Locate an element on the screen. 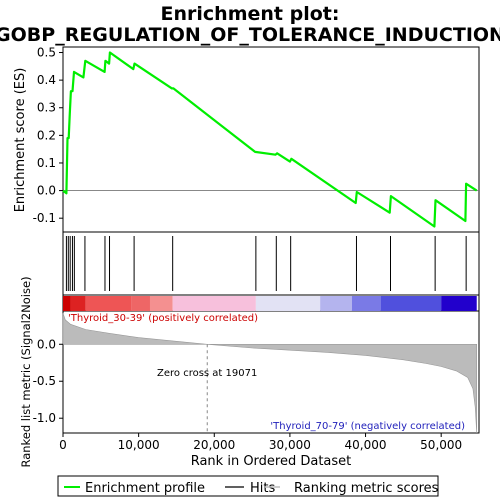 Image resolution: width=500 pixels, height=500 pixels. es-ytick-label: 0.0 is located at coordinates (46, 191).